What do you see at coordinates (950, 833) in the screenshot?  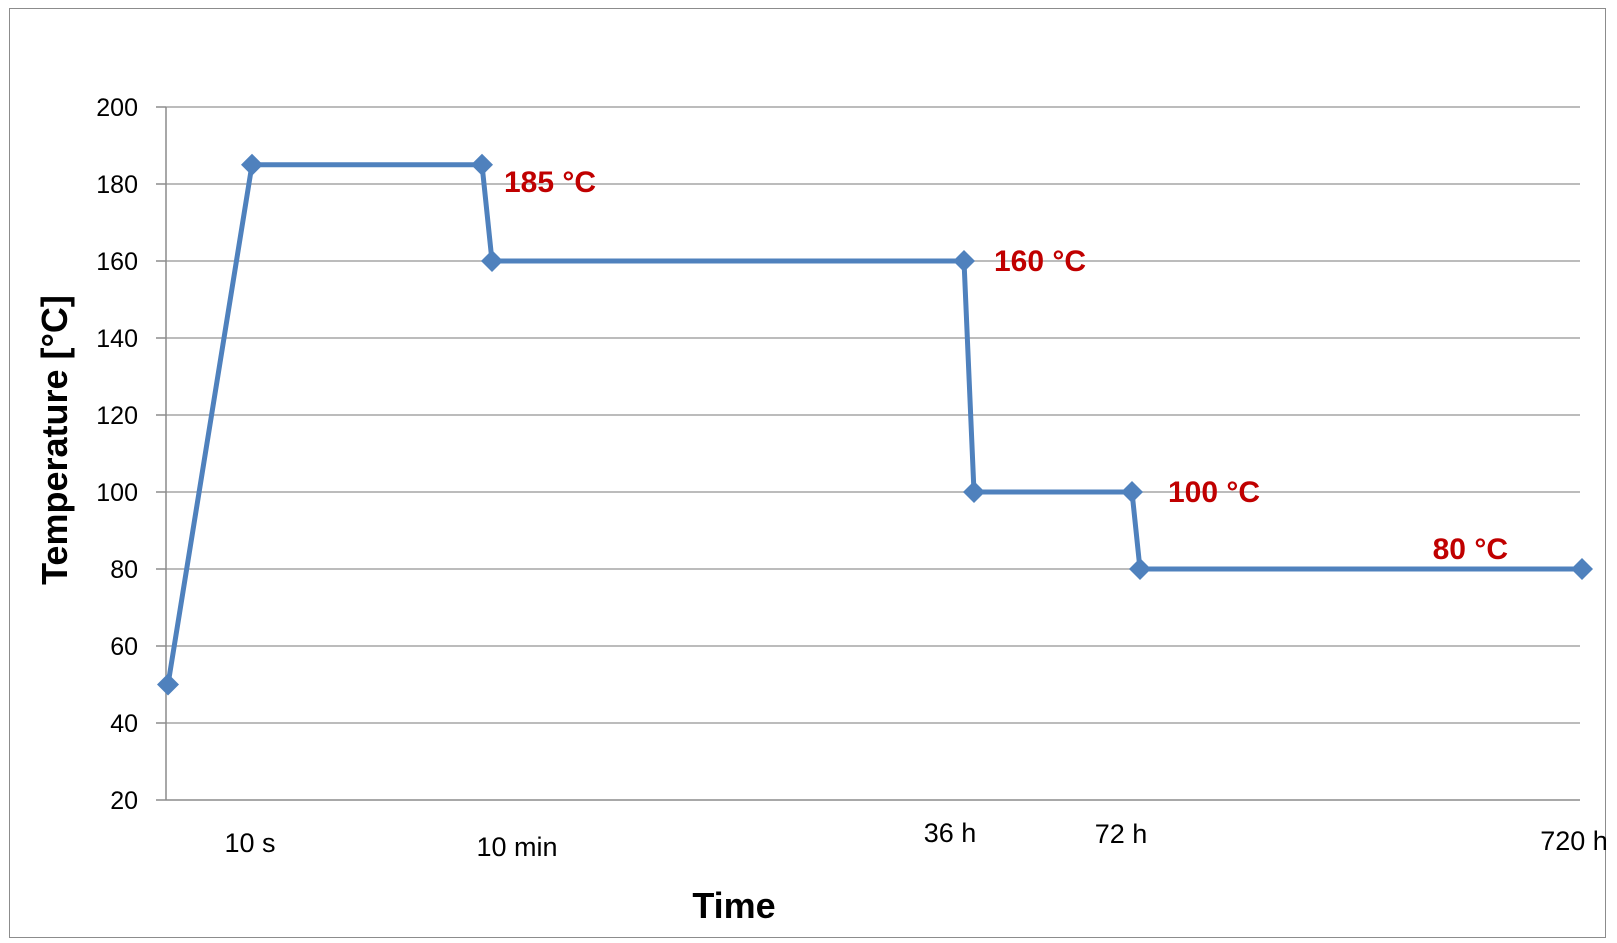 I see `x-tick-label-2: 36 h` at bounding box center [950, 833].